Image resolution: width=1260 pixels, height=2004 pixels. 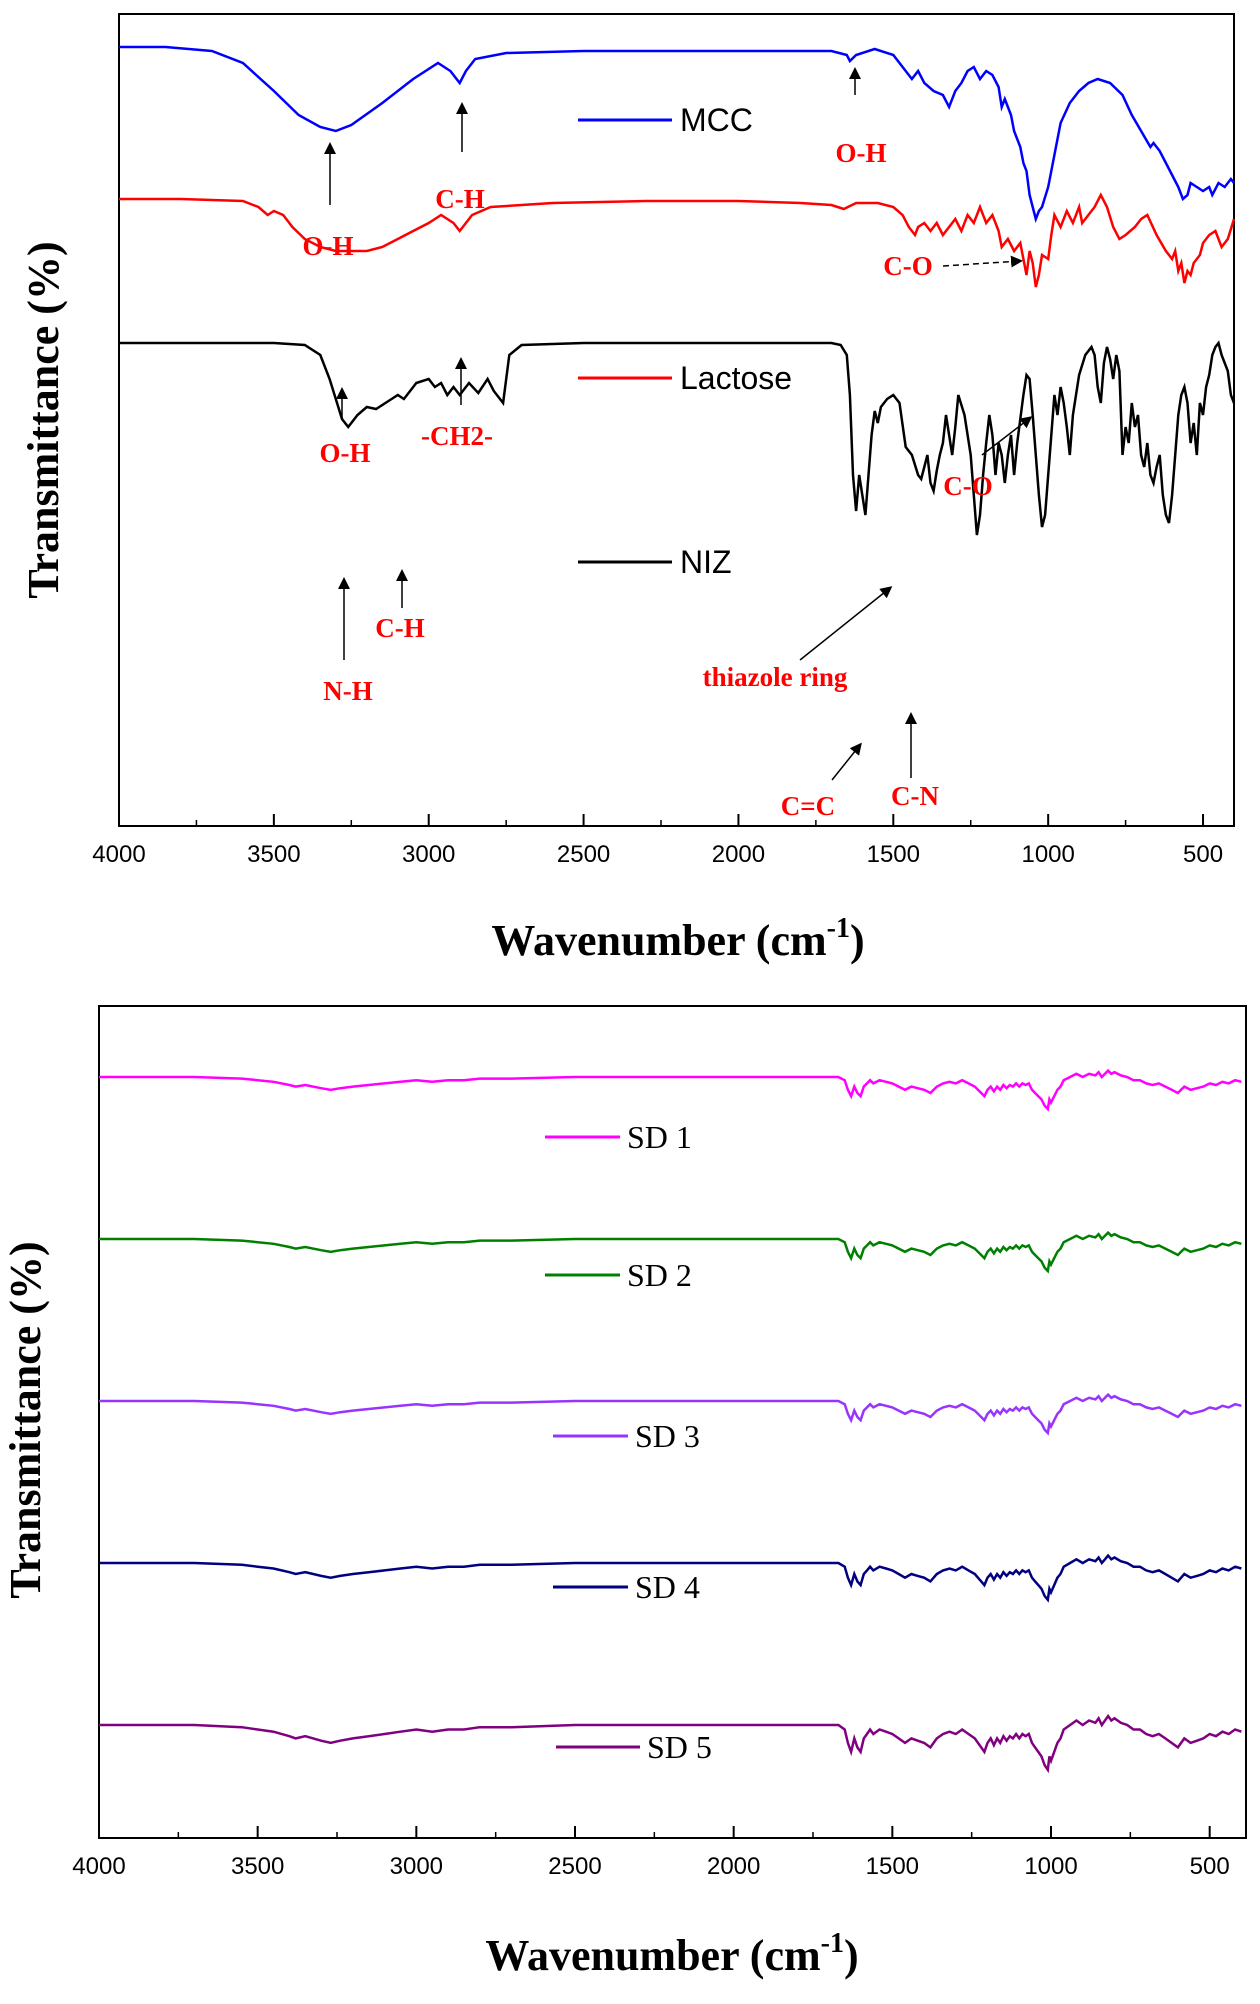 I want to click on bottom-x-tick-label: 3000, so click(x=416, y=1866).